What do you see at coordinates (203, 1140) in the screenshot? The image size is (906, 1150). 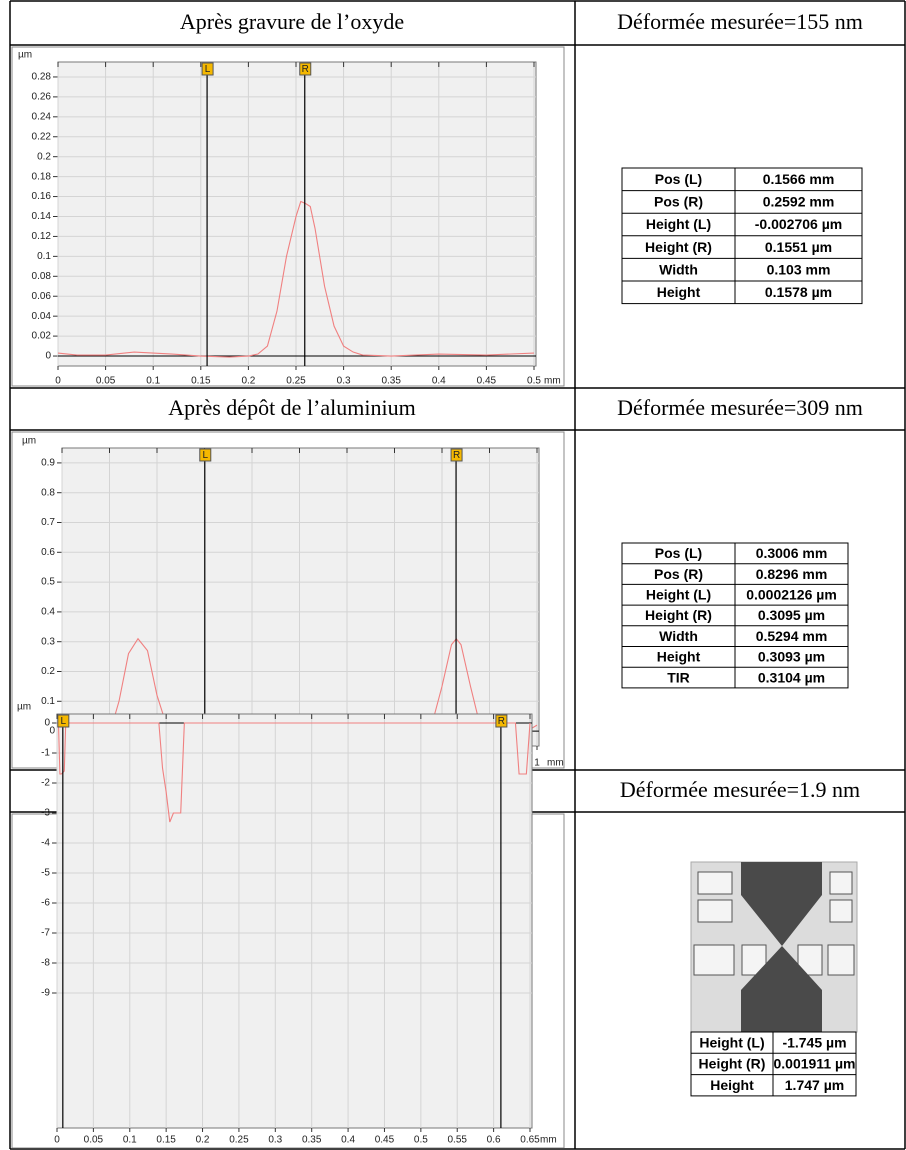 I see `x-tick-label: 0.2` at bounding box center [203, 1140].